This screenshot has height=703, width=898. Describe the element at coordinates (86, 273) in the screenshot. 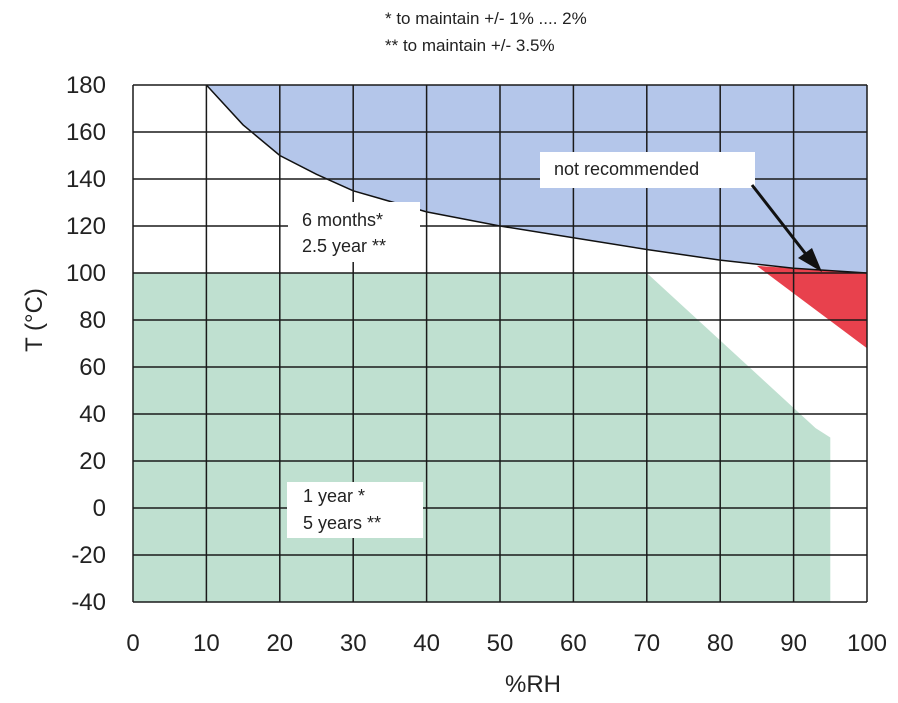

I see `y-tick-label: 100` at that location.